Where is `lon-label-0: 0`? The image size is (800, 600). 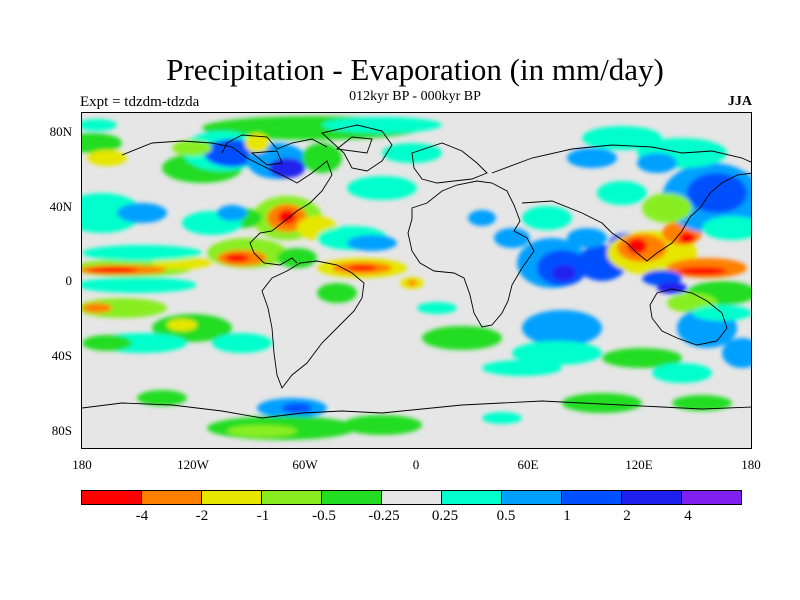 lon-label-0: 0 is located at coordinates (416, 464).